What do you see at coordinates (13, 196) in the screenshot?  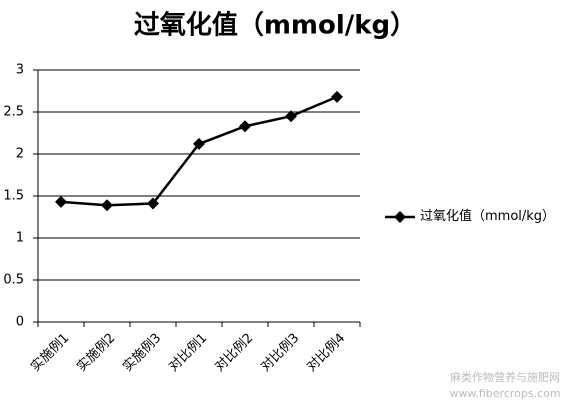 I see `y-tick-label: 1.5` at bounding box center [13, 196].